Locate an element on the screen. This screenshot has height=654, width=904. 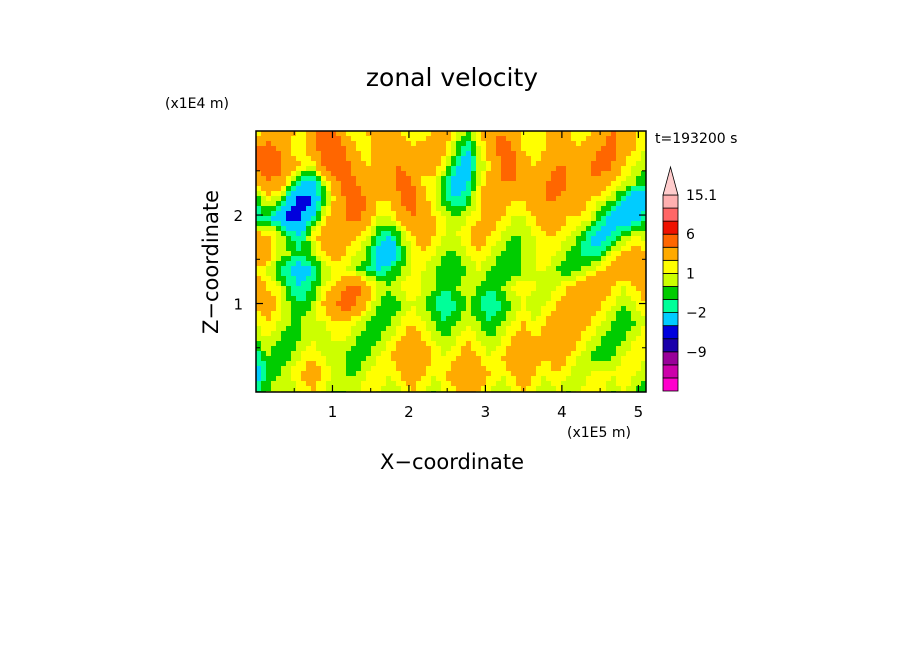
time-label: t=193200 s is located at coordinates (696, 139).